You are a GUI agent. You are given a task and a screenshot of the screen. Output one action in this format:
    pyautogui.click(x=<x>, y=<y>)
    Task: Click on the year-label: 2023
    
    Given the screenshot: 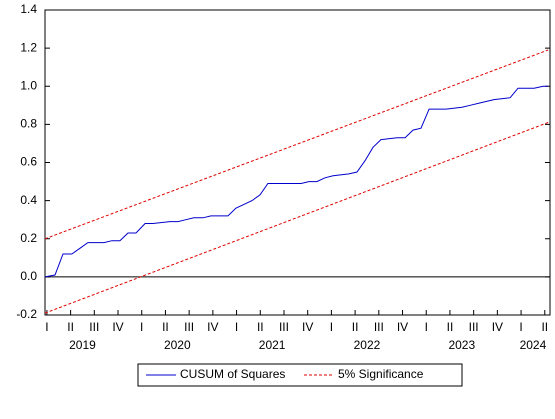 What is the action you would take?
    pyautogui.click(x=461, y=345)
    